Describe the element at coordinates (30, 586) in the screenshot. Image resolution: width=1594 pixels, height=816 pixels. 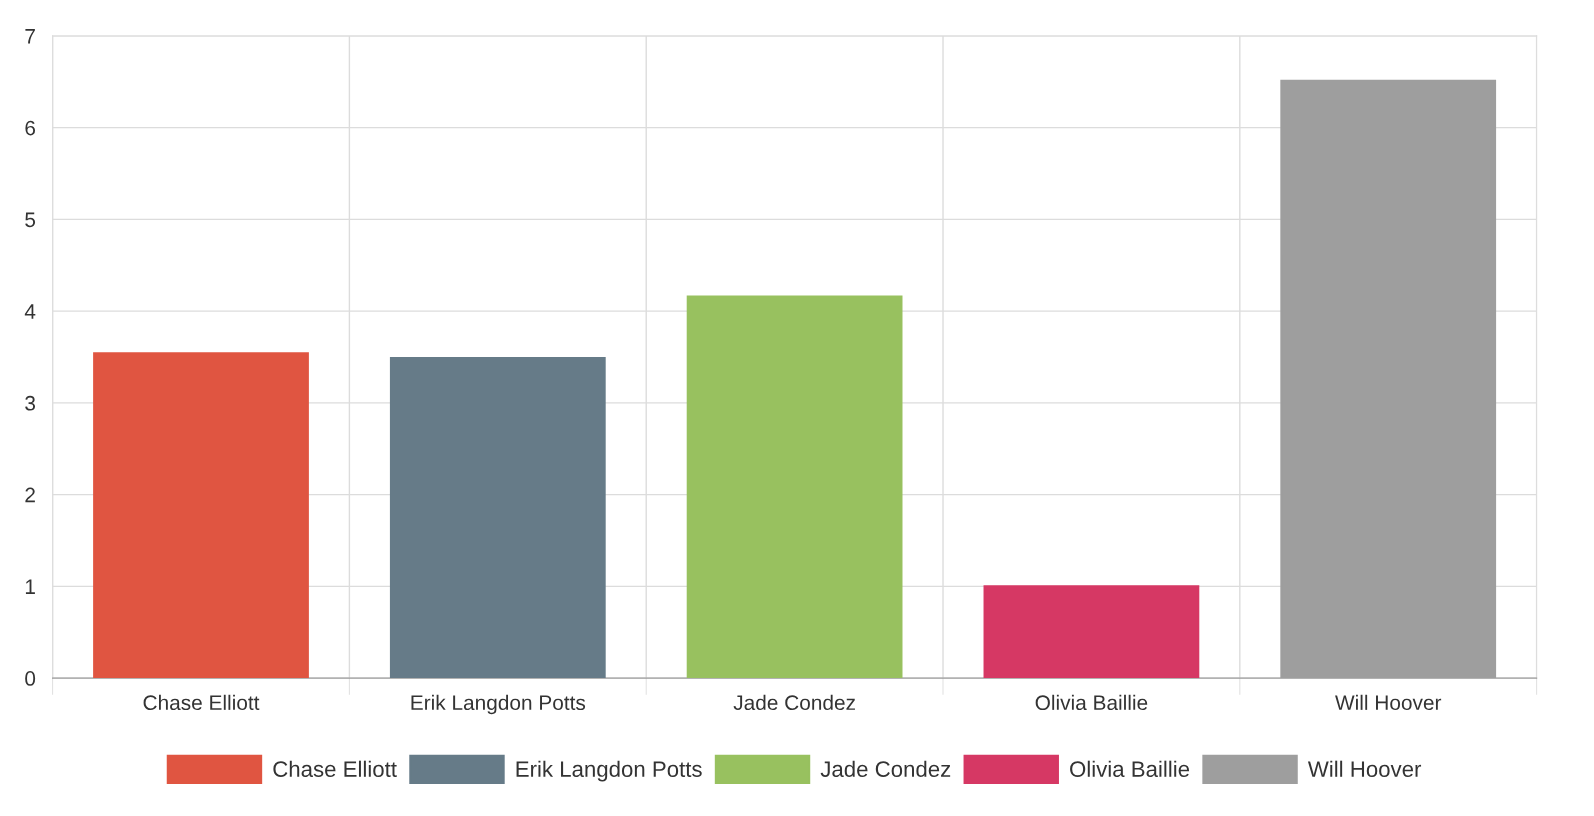
I see `y-tick-label: 1` at that location.